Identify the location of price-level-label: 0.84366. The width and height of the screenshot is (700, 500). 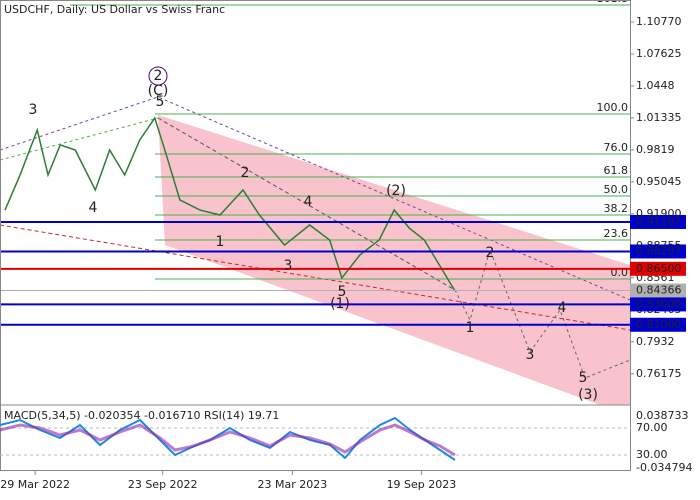
(659, 290).